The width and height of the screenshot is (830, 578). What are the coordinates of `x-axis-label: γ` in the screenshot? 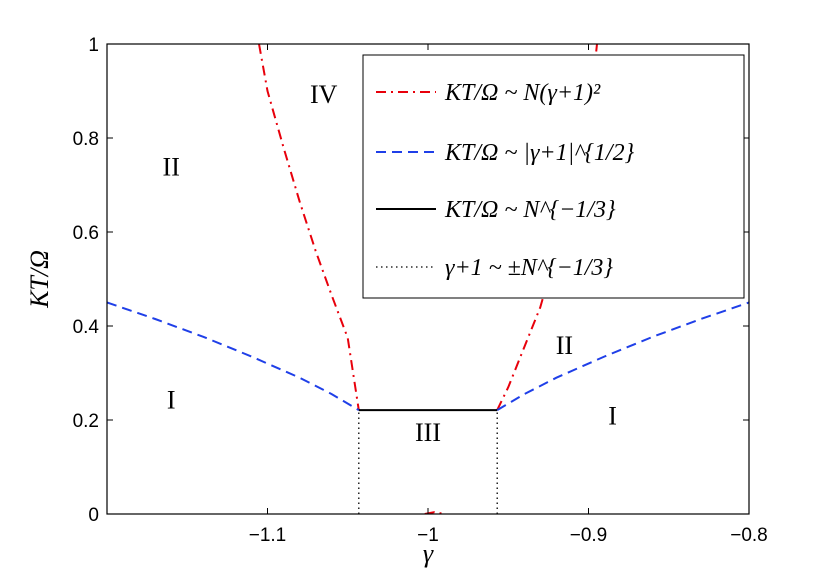 It's located at (428, 553).